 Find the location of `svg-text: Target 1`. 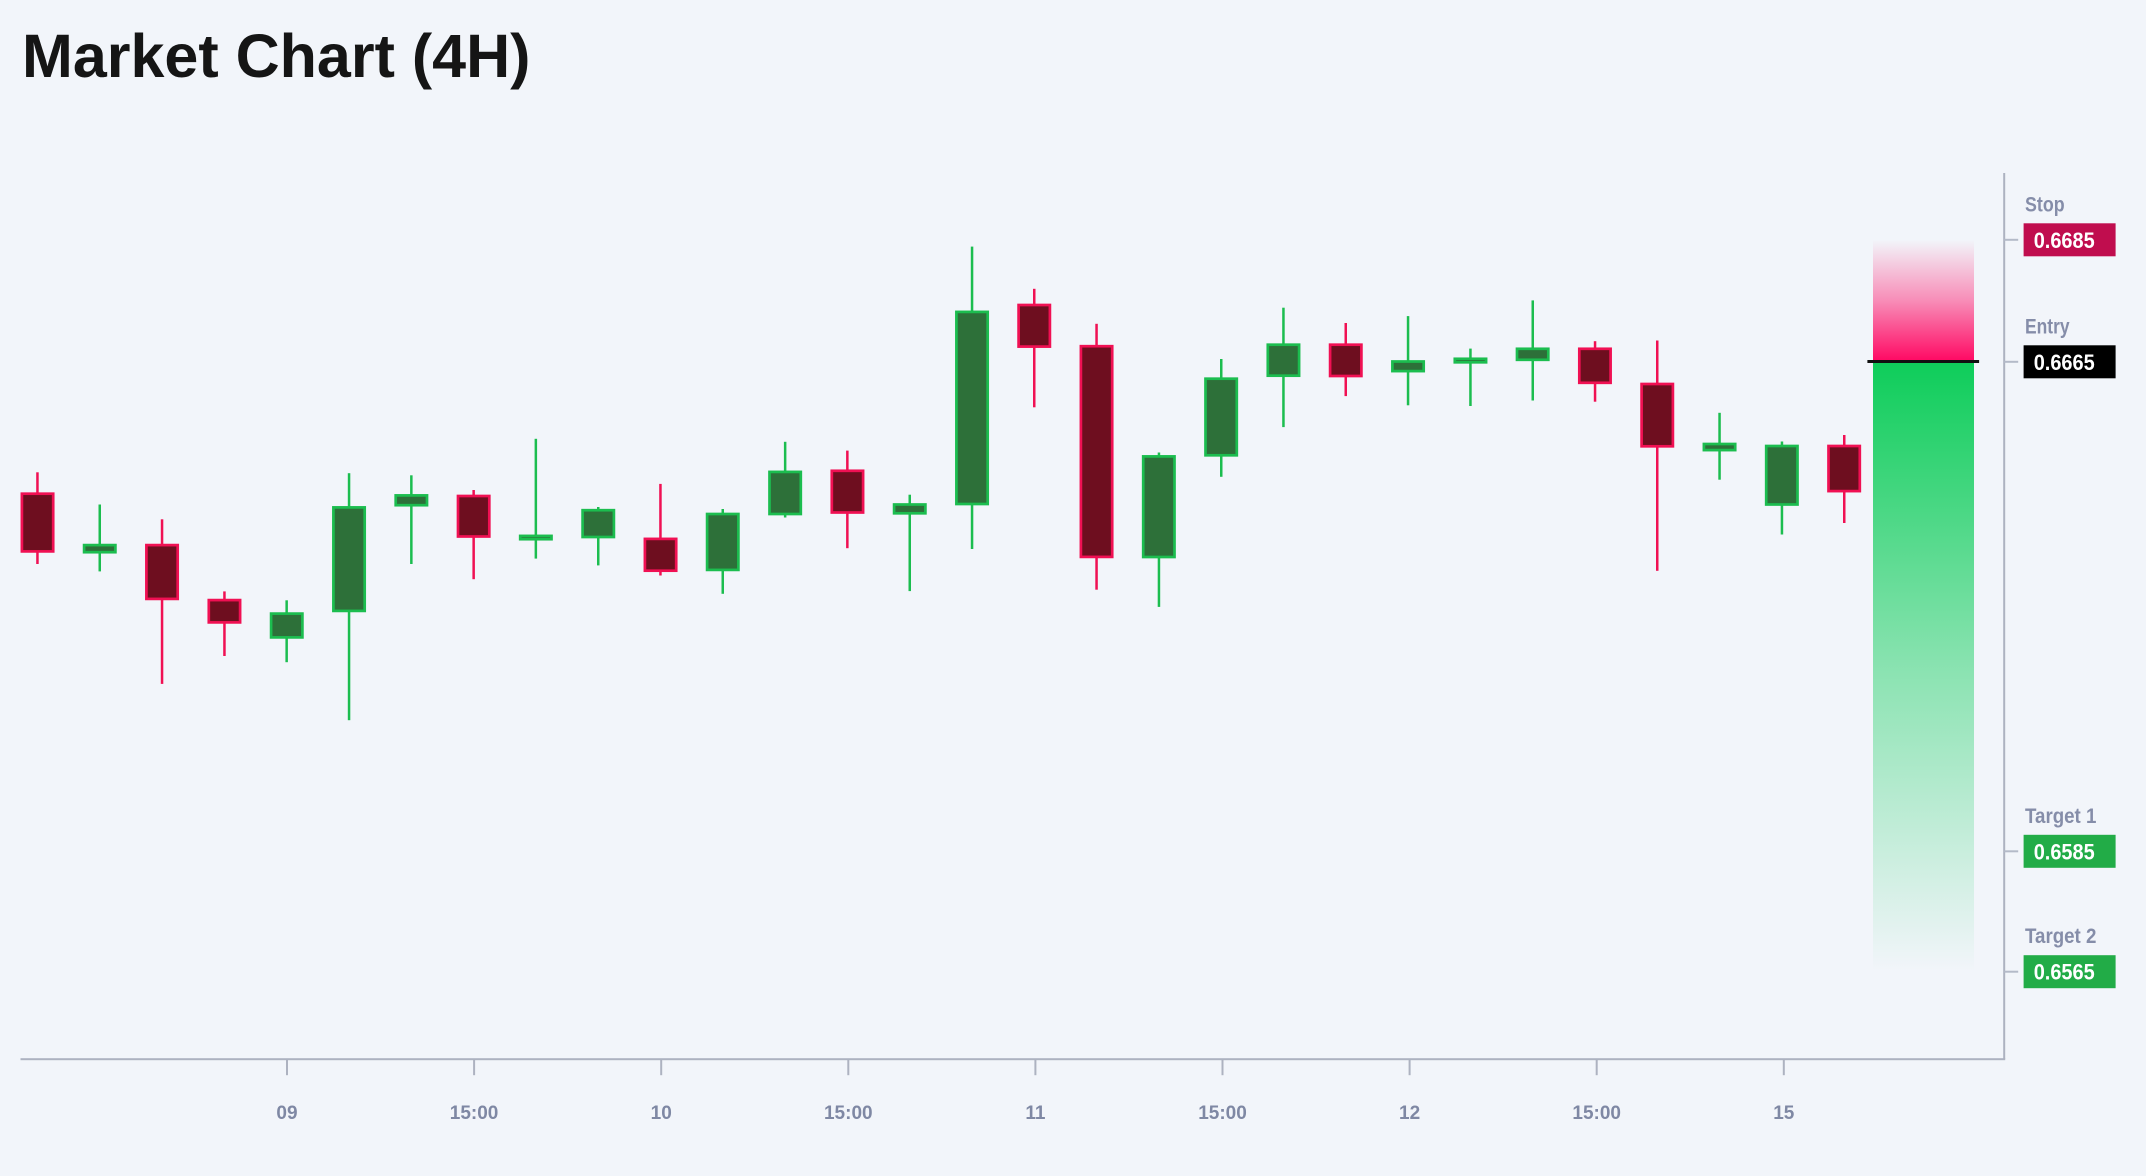

svg-text: Target 1 is located at coordinates (2061, 816).